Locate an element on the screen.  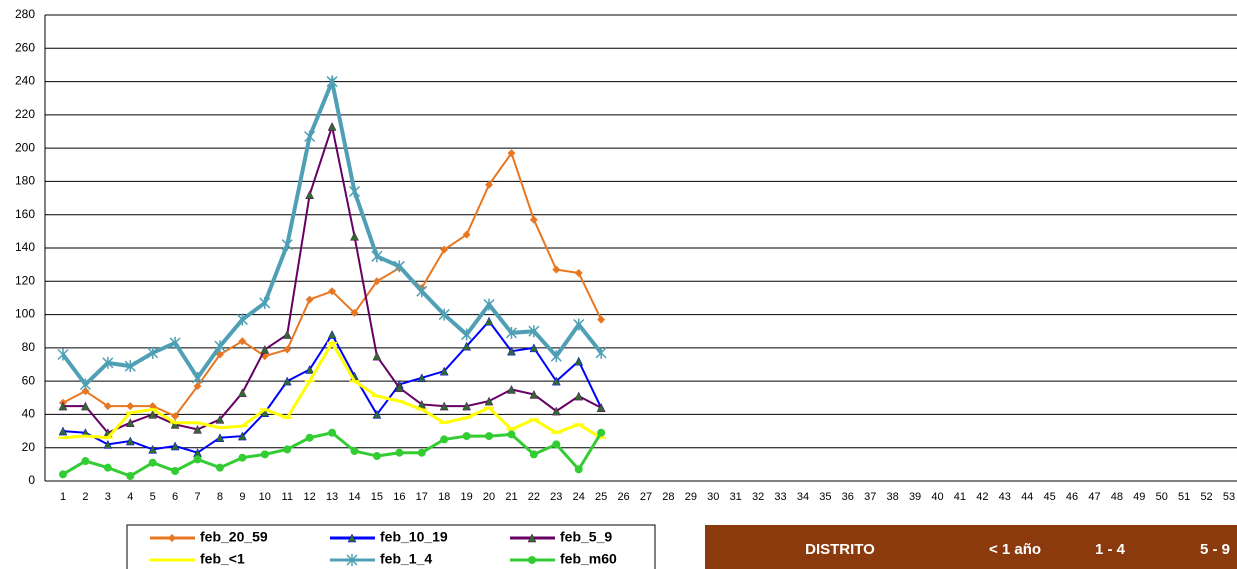
x-tick-label: 36 is located at coordinates (848, 497).